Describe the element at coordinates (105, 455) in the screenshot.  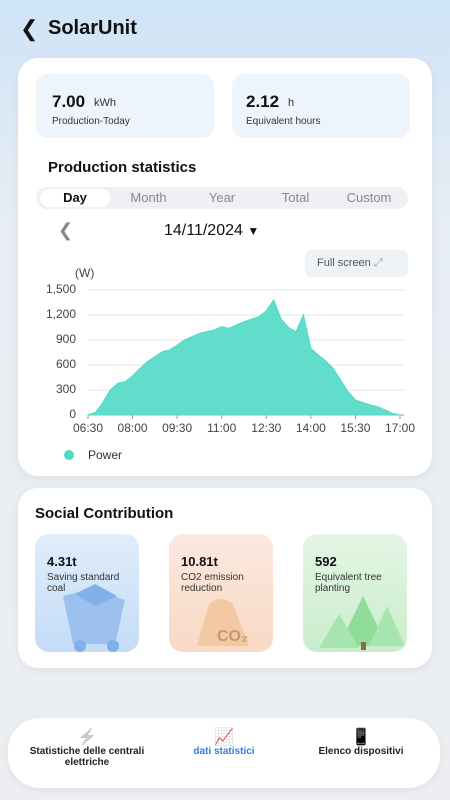
I see `legend-label: Power` at that location.